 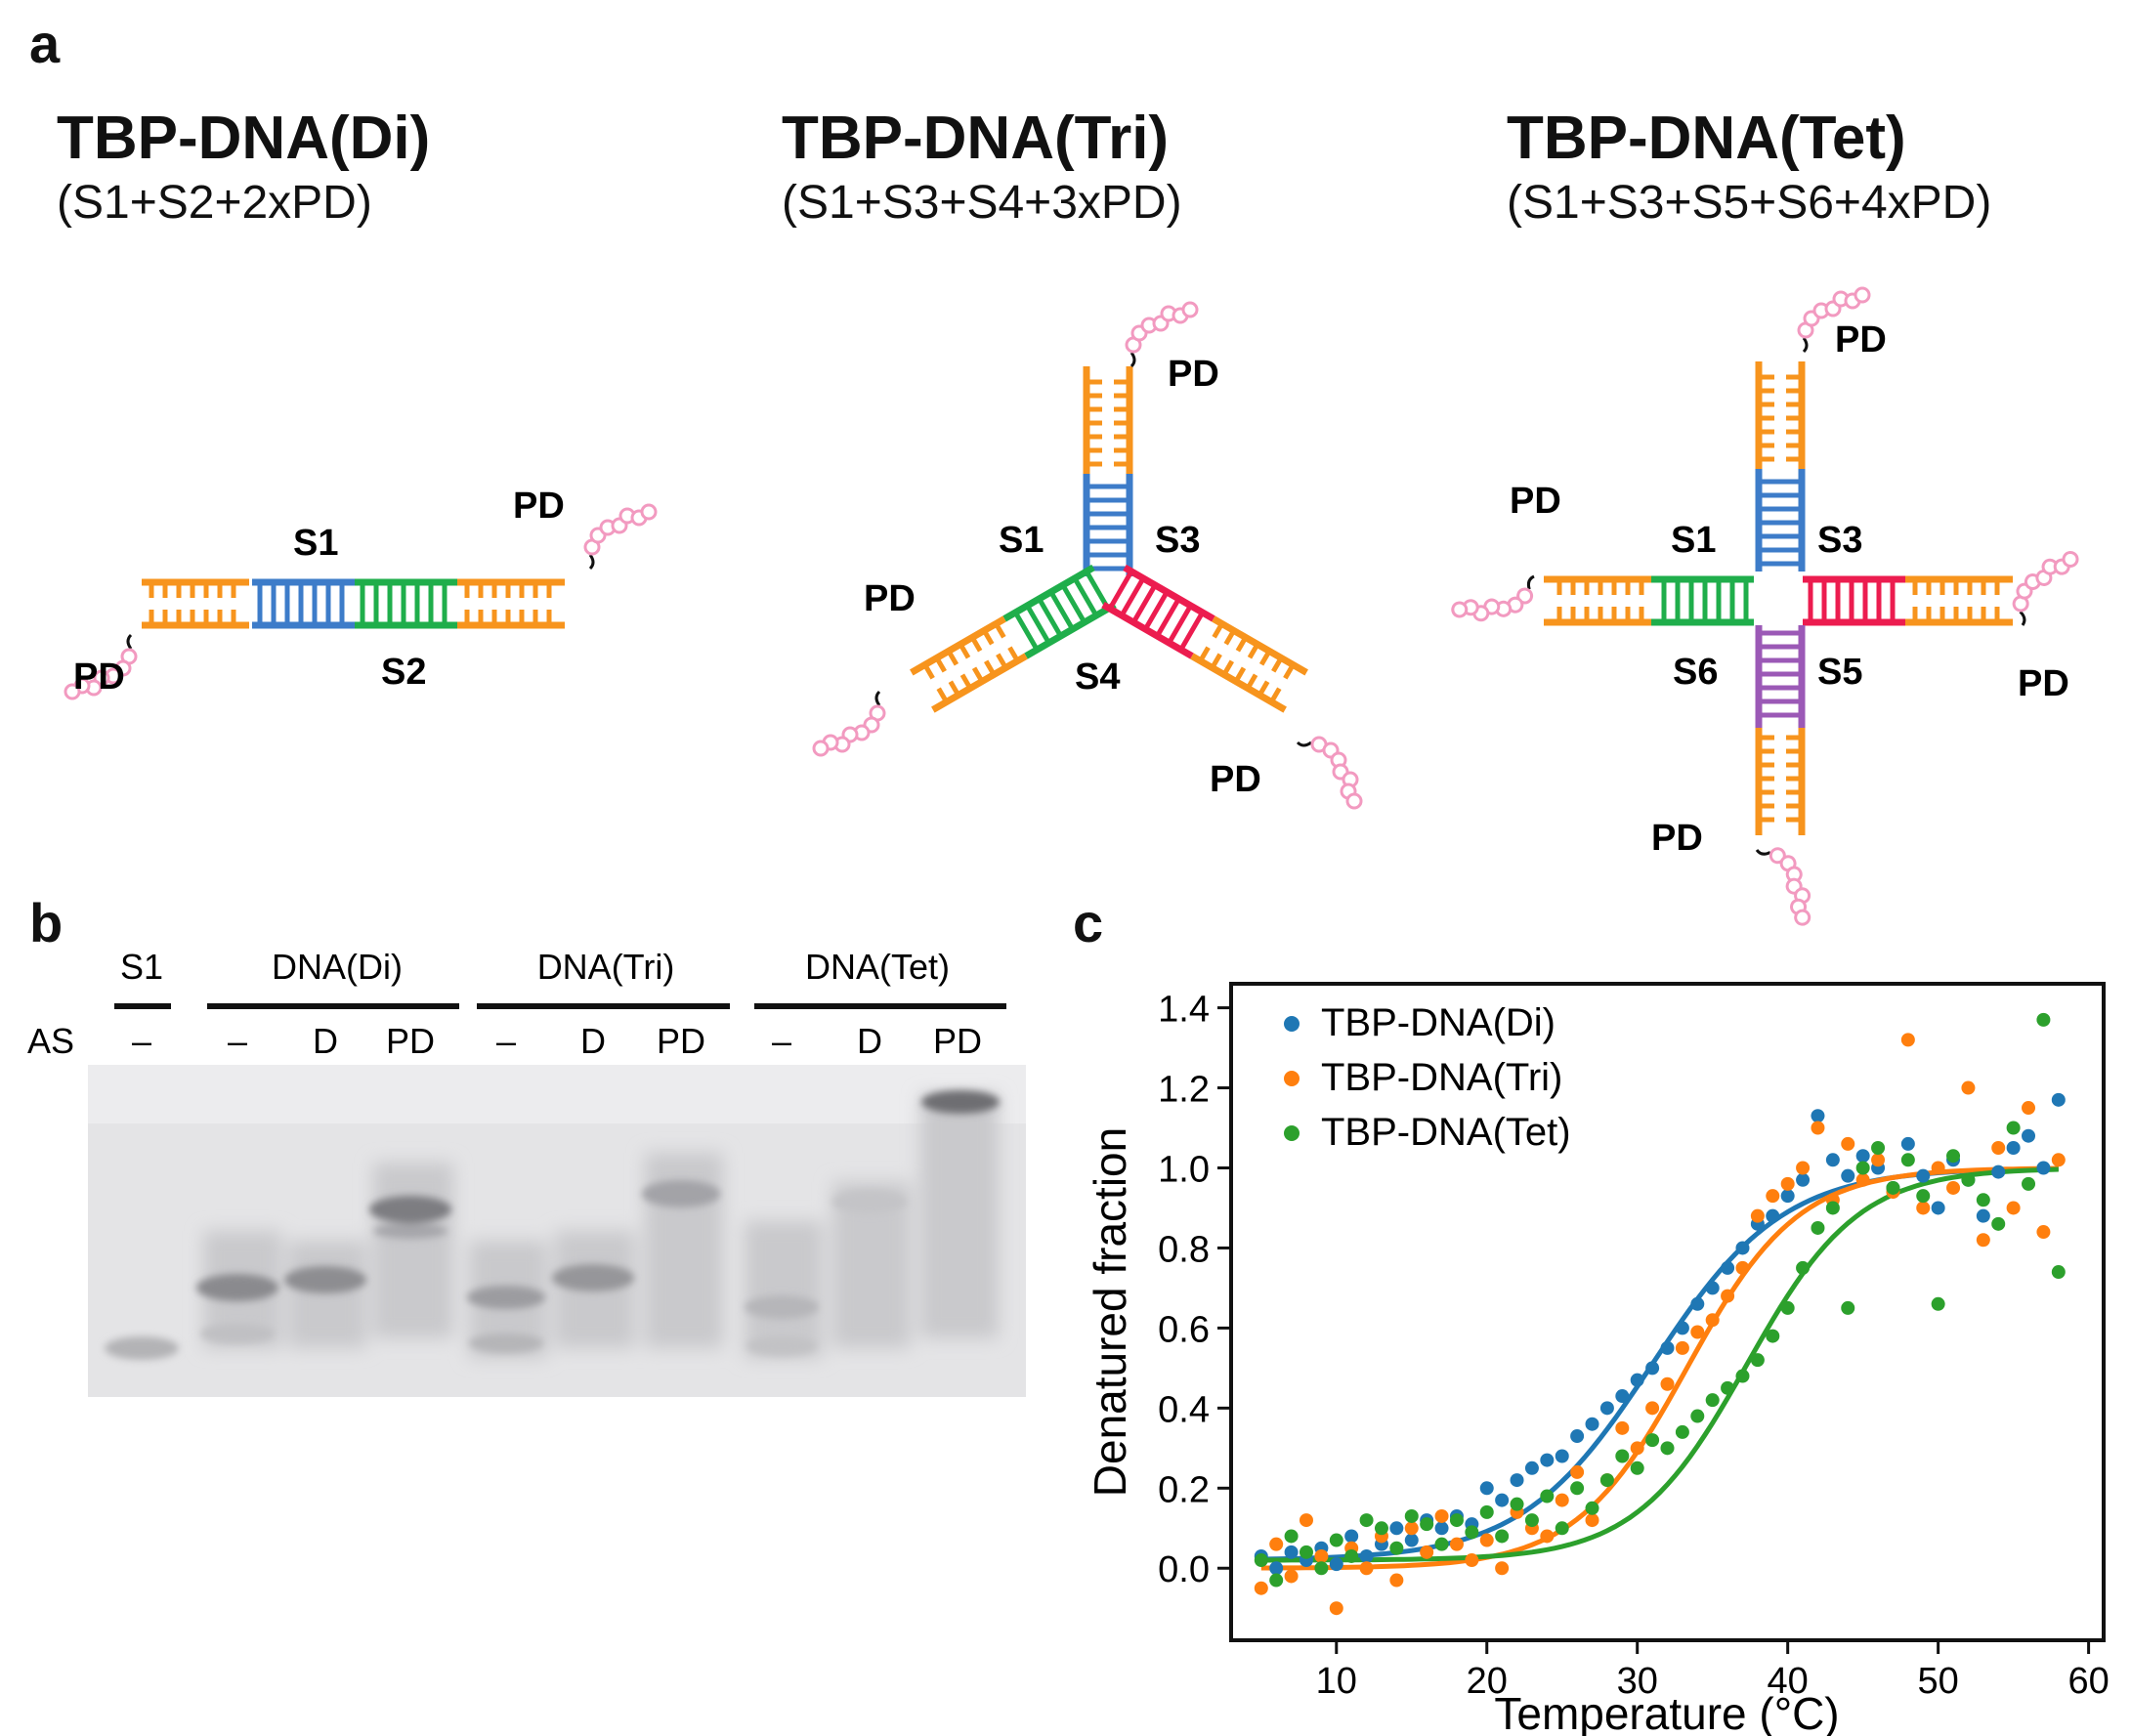 What do you see at coordinates (890, 598) in the screenshot?
I see `tri-pd-left-label: PD` at bounding box center [890, 598].